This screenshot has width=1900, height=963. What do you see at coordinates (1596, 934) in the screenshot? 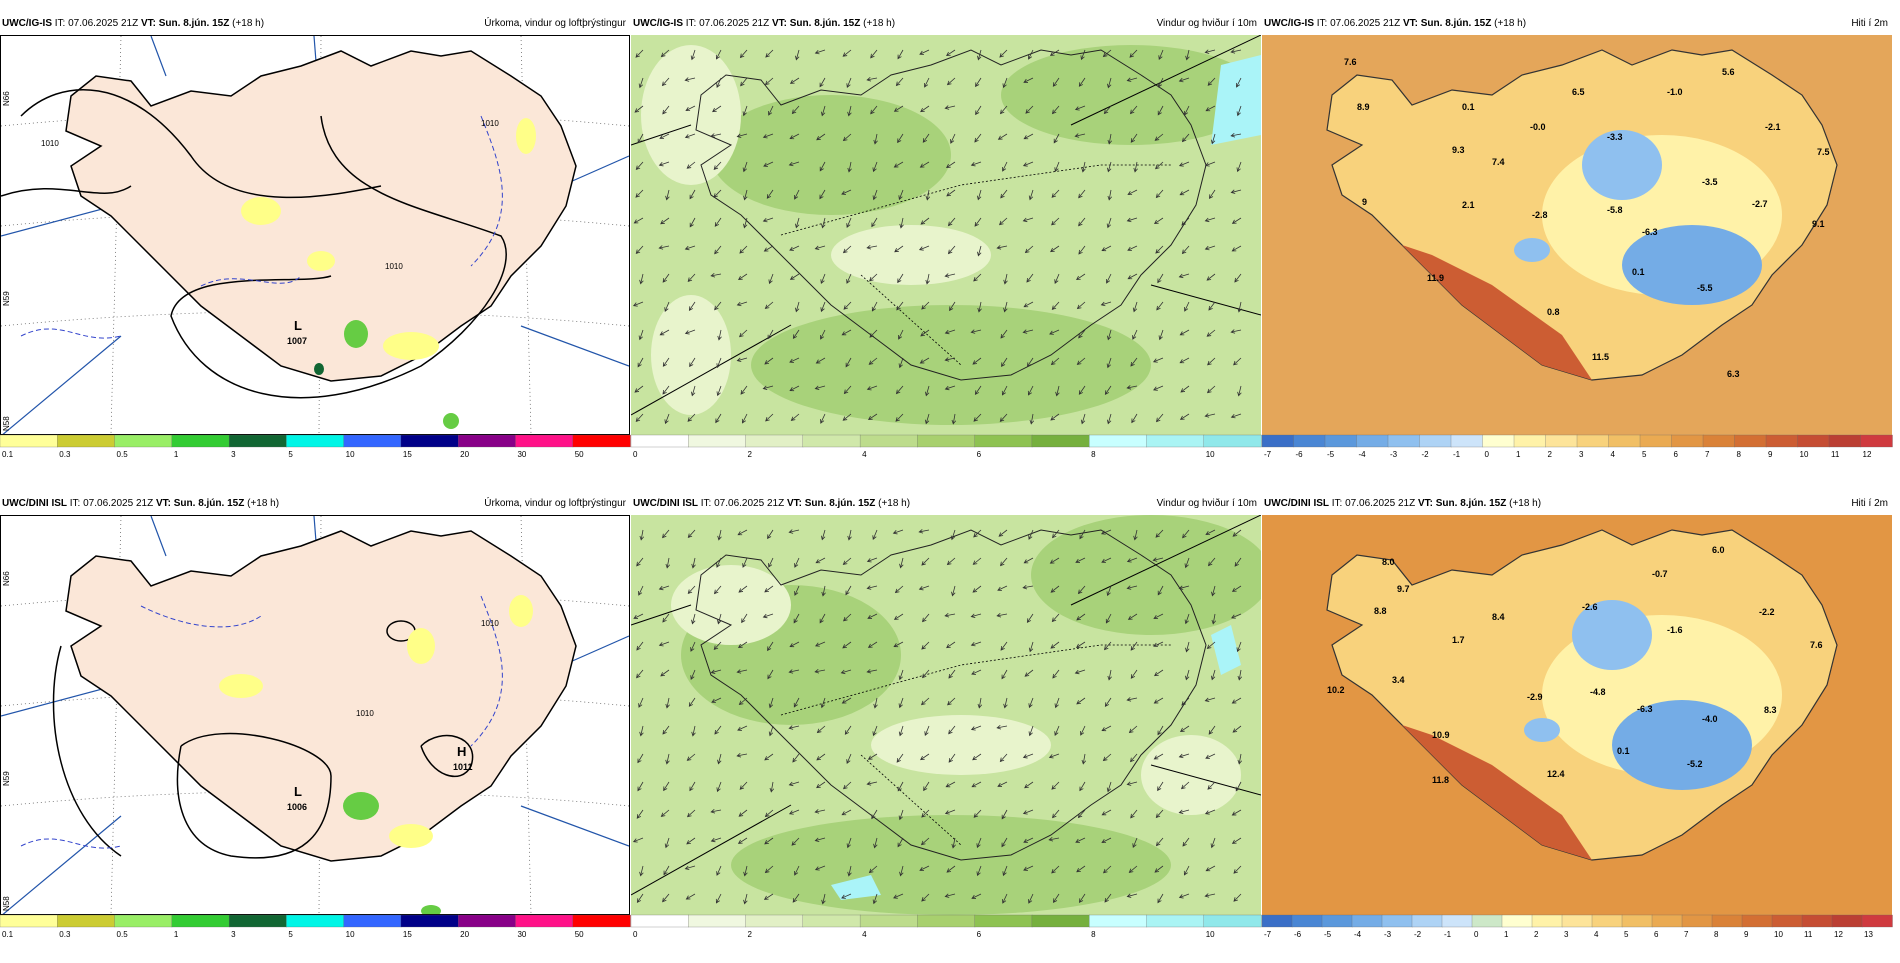
I see `colorbar-tick-label: 4` at bounding box center [1596, 934].